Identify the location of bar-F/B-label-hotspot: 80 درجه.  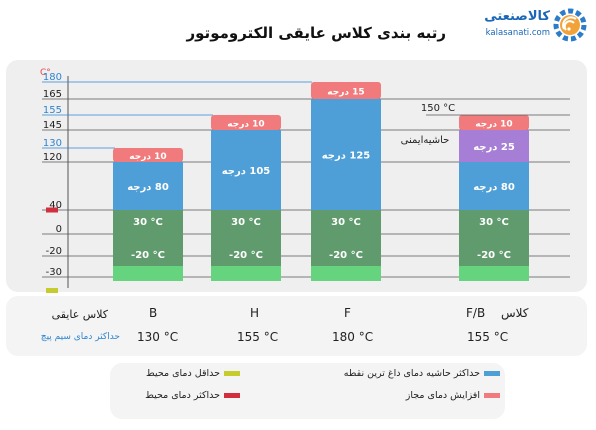
(494, 187).